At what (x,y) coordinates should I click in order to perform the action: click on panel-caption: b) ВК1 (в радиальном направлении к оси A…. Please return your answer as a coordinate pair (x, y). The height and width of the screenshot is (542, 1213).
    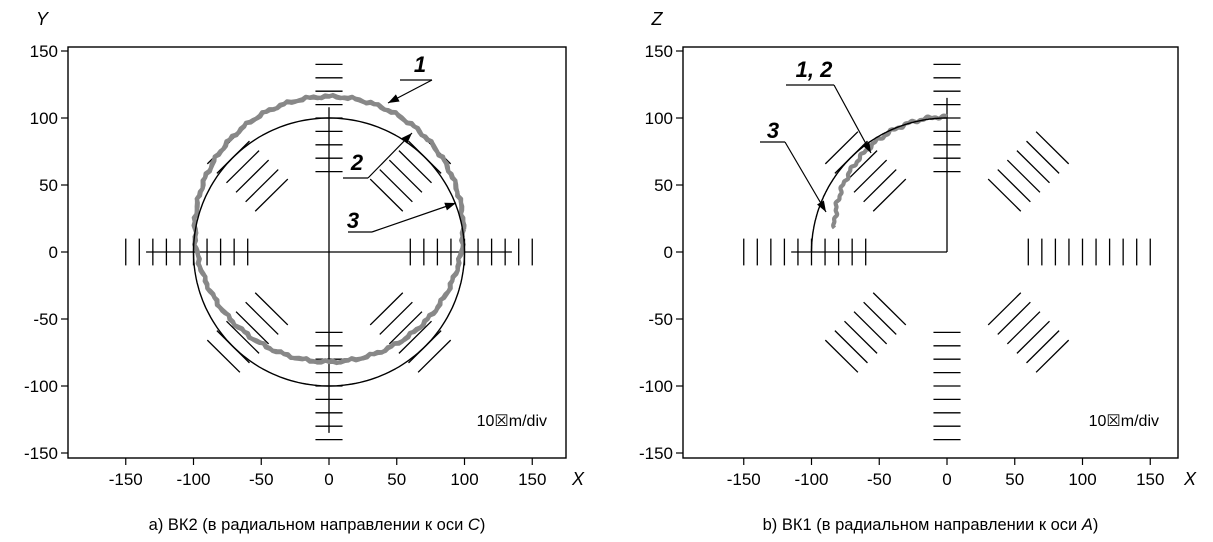
    Looking at the image, I should click on (931, 525).